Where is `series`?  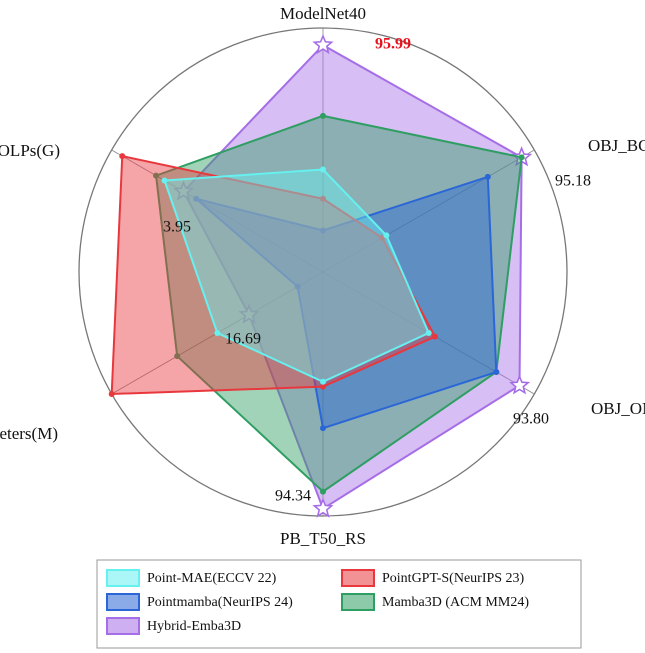
series is located at coordinates (296, 275).